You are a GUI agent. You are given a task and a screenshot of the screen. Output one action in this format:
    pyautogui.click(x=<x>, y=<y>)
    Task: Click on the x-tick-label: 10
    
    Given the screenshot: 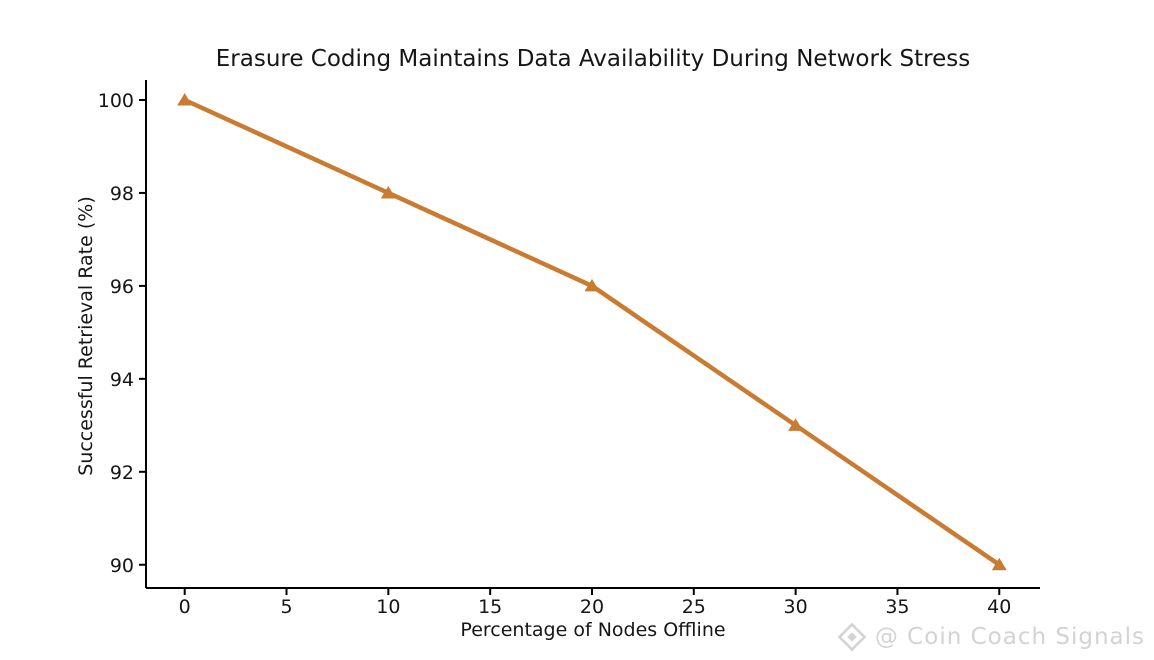 What is the action you would take?
    pyautogui.click(x=388, y=607)
    